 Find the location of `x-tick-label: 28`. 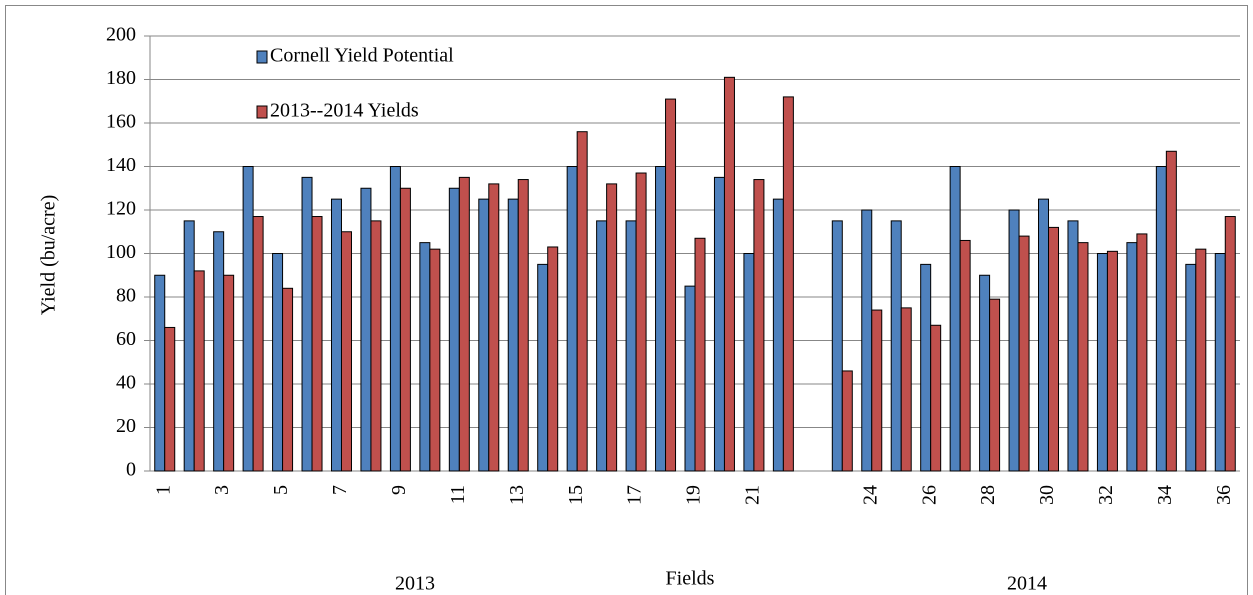

x-tick-label: 28 is located at coordinates (988, 495).